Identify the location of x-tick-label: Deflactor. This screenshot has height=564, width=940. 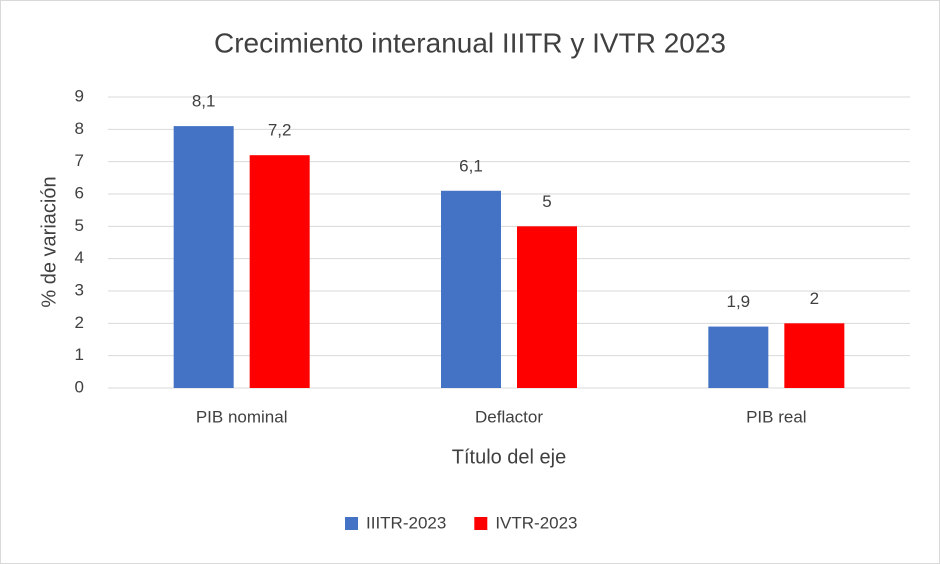
(509, 416).